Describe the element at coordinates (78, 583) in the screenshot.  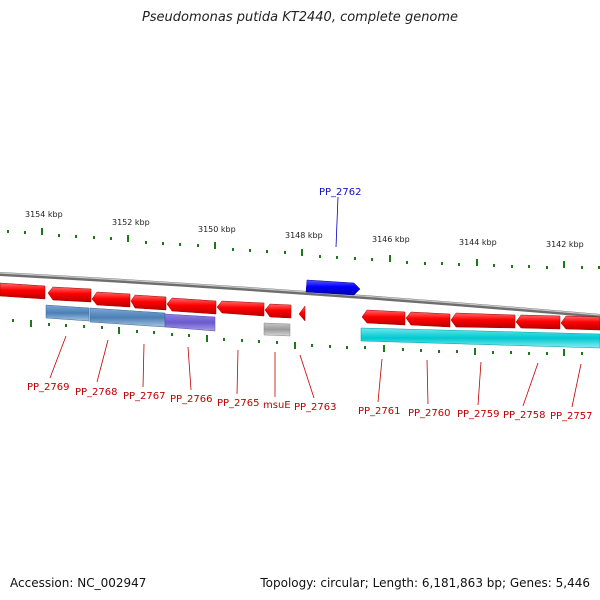
I see `accession-text: Accession: NC_002947` at that location.